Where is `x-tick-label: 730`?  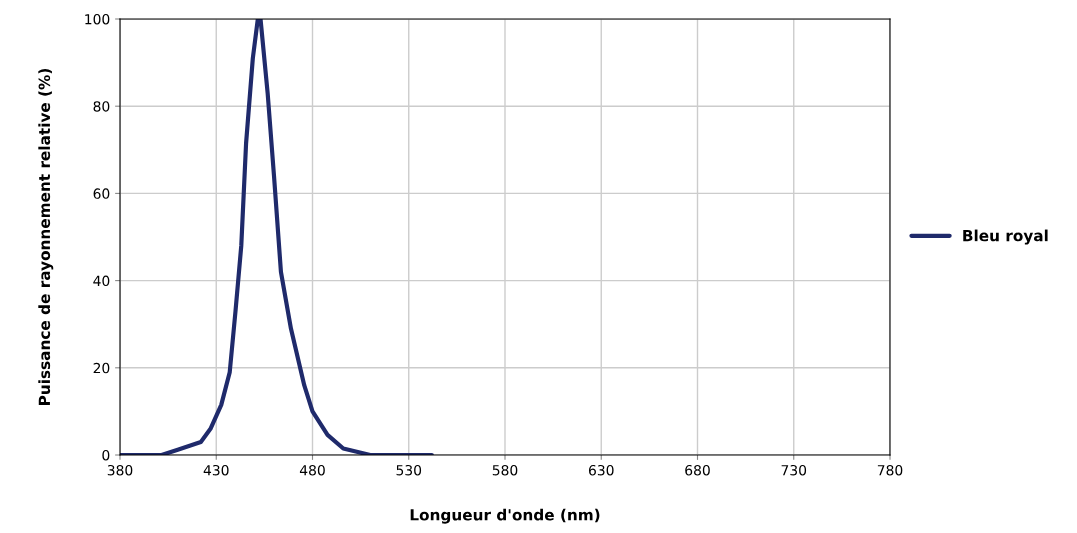
x-tick-label: 730 is located at coordinates (794, 470).